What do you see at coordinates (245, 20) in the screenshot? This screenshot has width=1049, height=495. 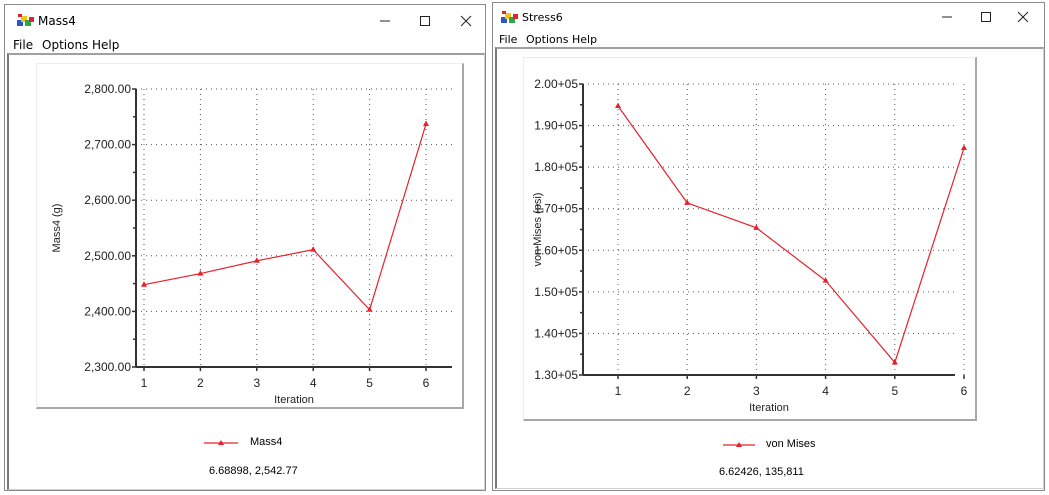 I see `title-bar: Mass4` at bounding box center [245, 20].